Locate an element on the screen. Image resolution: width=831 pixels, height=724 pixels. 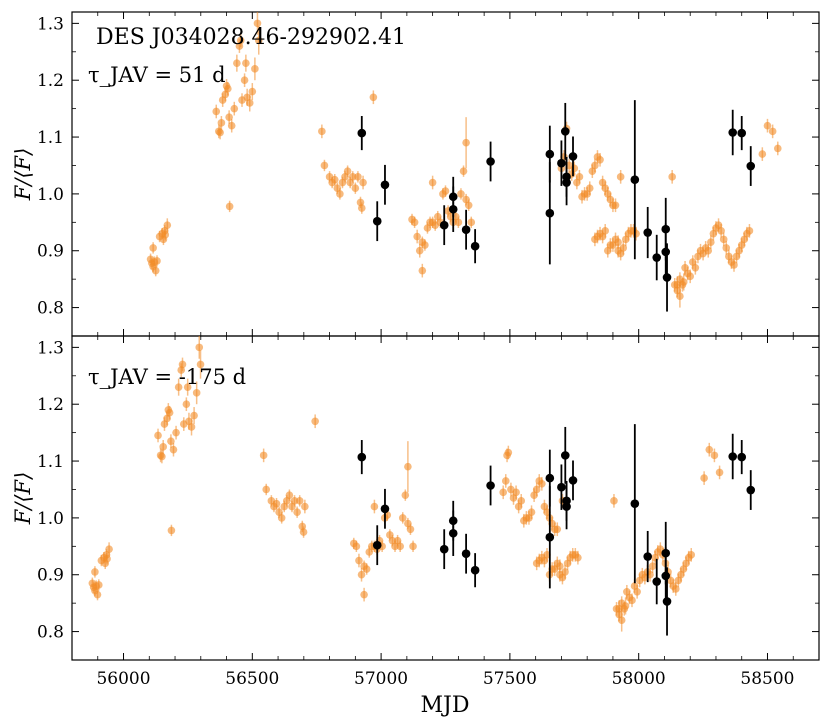
y-tick-label: 1.2 is located at coordinates (50, 405).